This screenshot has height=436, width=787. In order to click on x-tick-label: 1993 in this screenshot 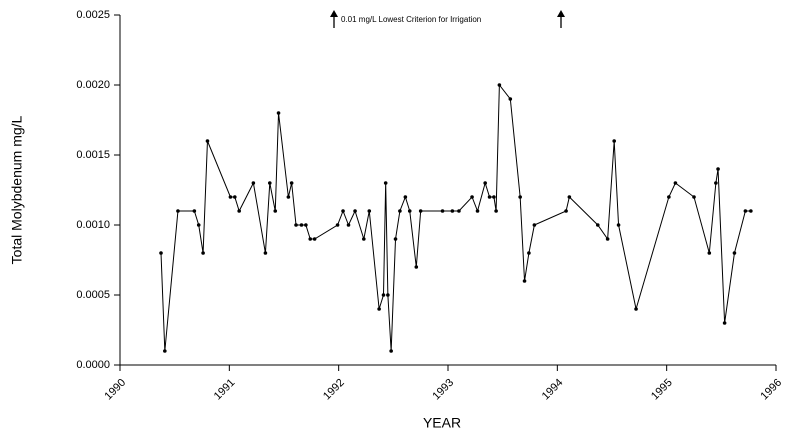, I will do `click(443, 390)`.